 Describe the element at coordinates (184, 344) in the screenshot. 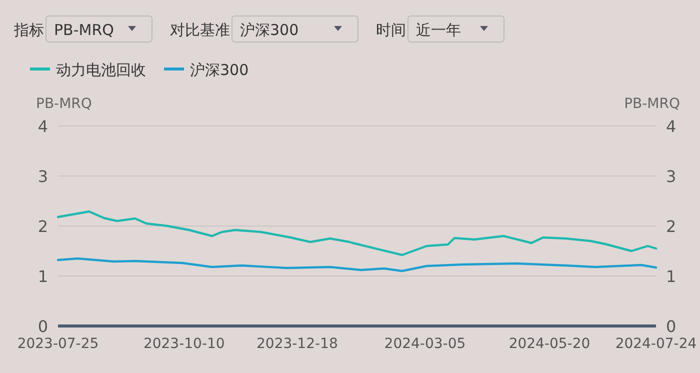

I see `x-tick-label: 2023-10-10` at that location.